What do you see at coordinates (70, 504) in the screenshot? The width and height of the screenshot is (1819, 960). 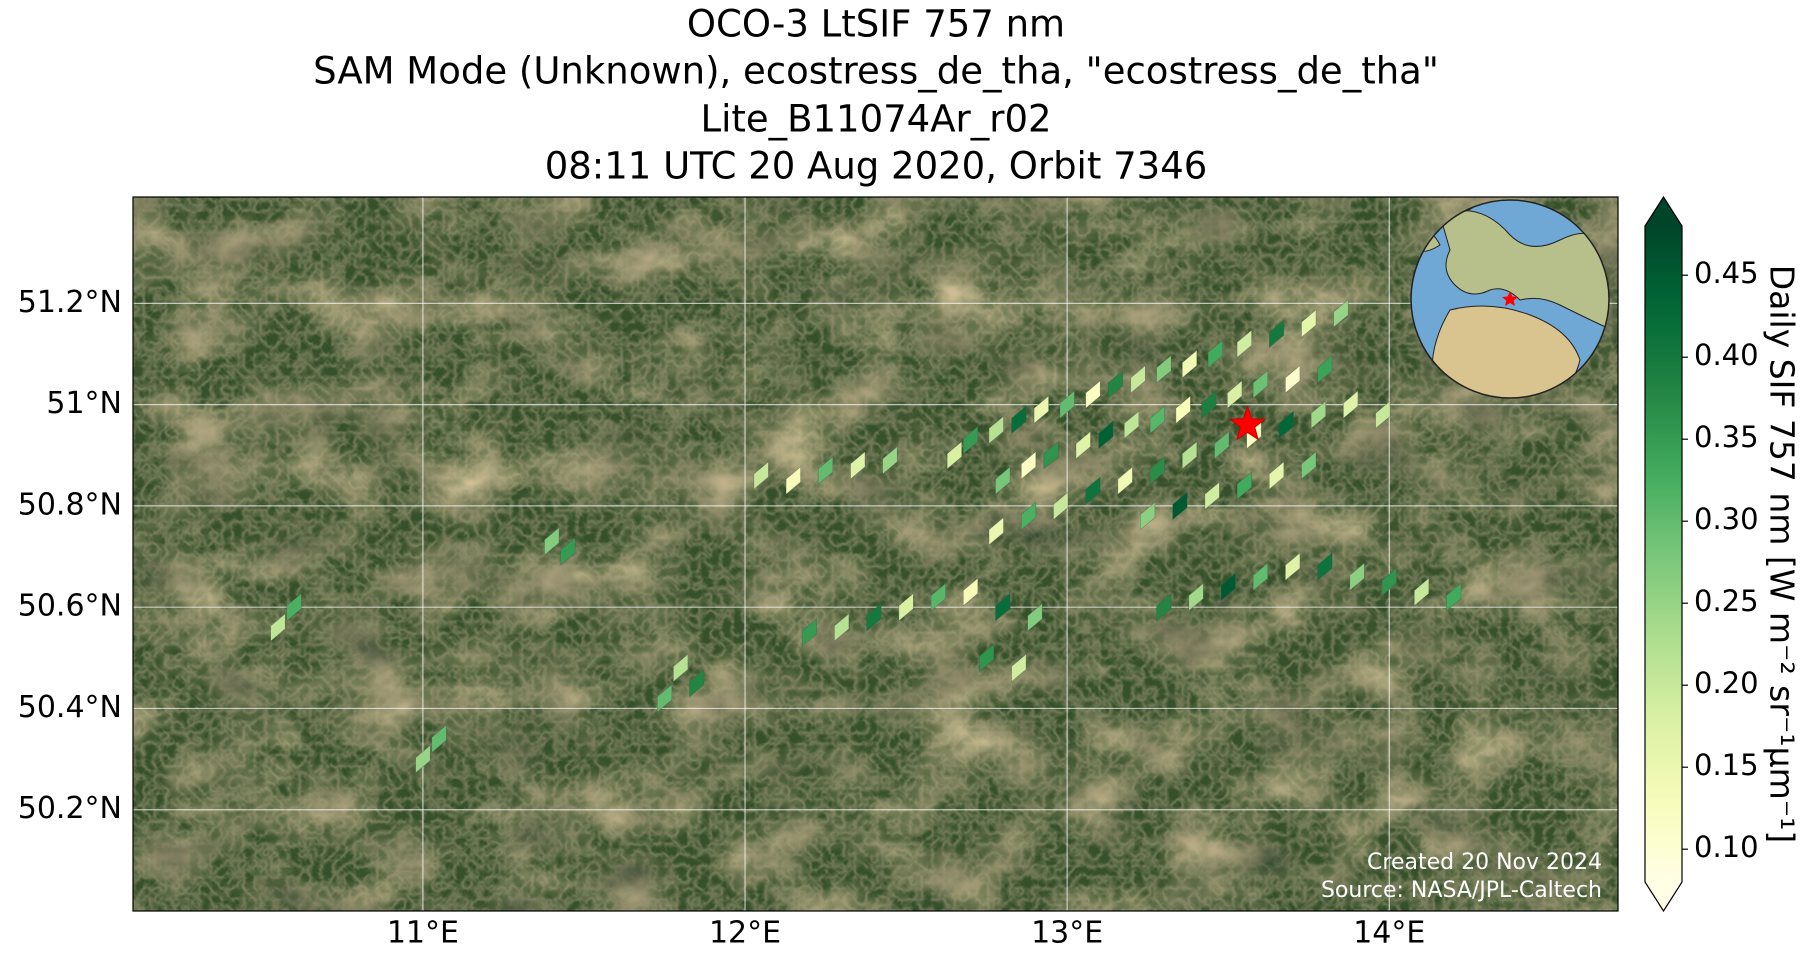 I see `y-tick-label: 50.8°N` at bounding box center [70, 504].